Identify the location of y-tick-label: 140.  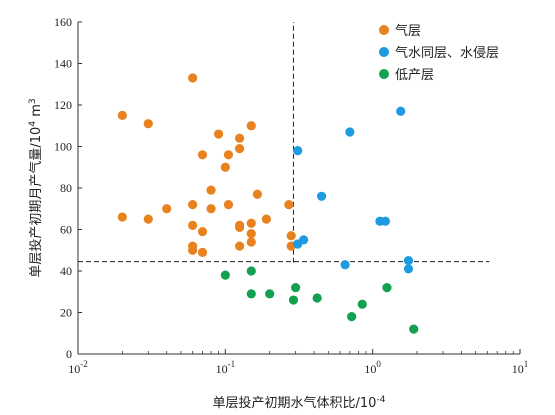
(63, 64).